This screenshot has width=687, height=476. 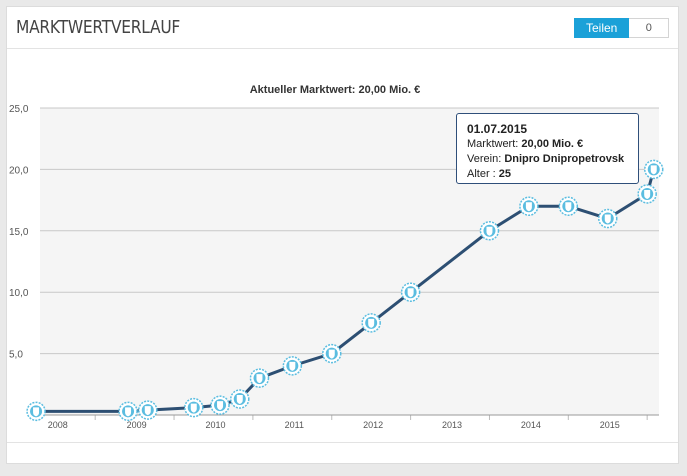 What do you see at coordinates (215, 425) in the screenshot?
I see `x-tick-label: 2010` at bounding box center [215, 425].